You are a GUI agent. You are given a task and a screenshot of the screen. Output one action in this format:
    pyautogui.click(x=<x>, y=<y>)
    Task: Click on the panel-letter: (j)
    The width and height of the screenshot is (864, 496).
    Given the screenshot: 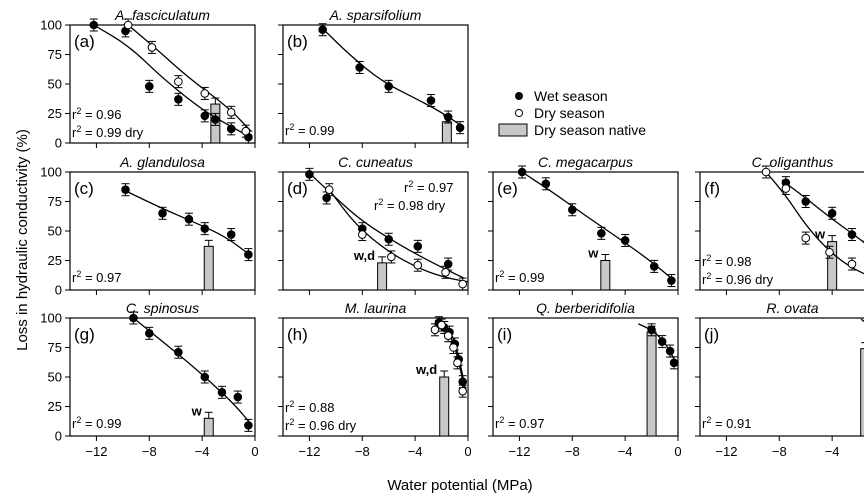 What is the action you would take?
    pyautogui.click(x=711, y=334)
    